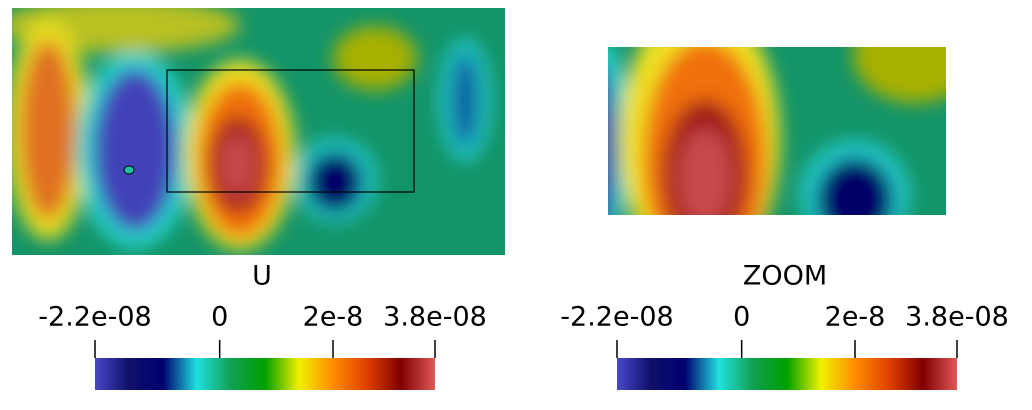 The width and height of the screenshot is (1032, 410). Describe the element at coordinates (262, 276) in the screenshot. I see `colorbar-title: U` at that location.